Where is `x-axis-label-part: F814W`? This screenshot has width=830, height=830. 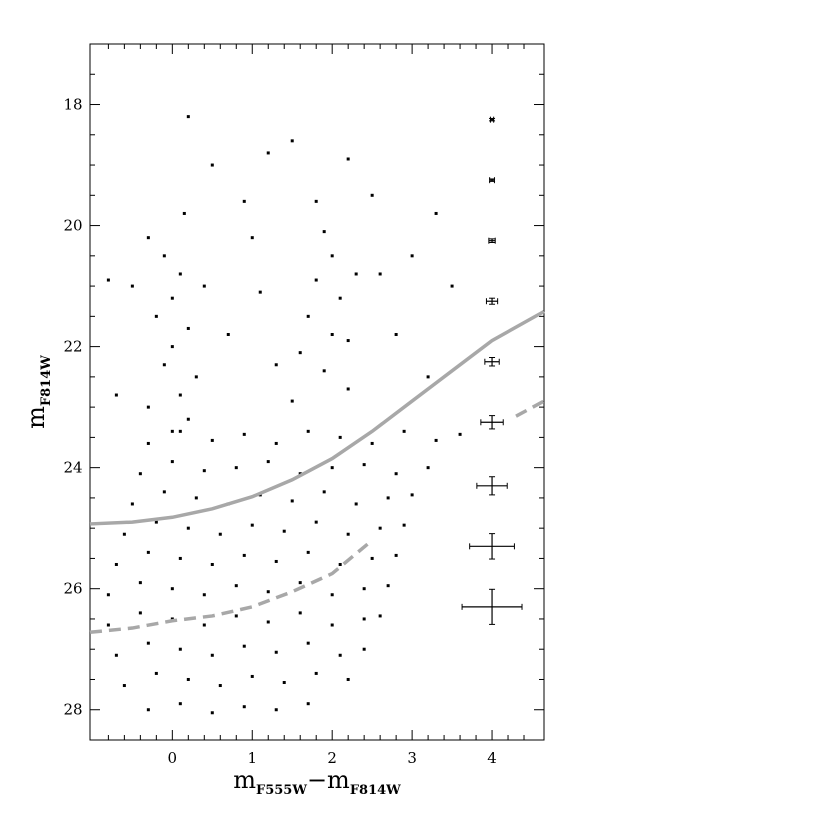 x-axis-label-part: F814W is located at coordinates (375, 790).